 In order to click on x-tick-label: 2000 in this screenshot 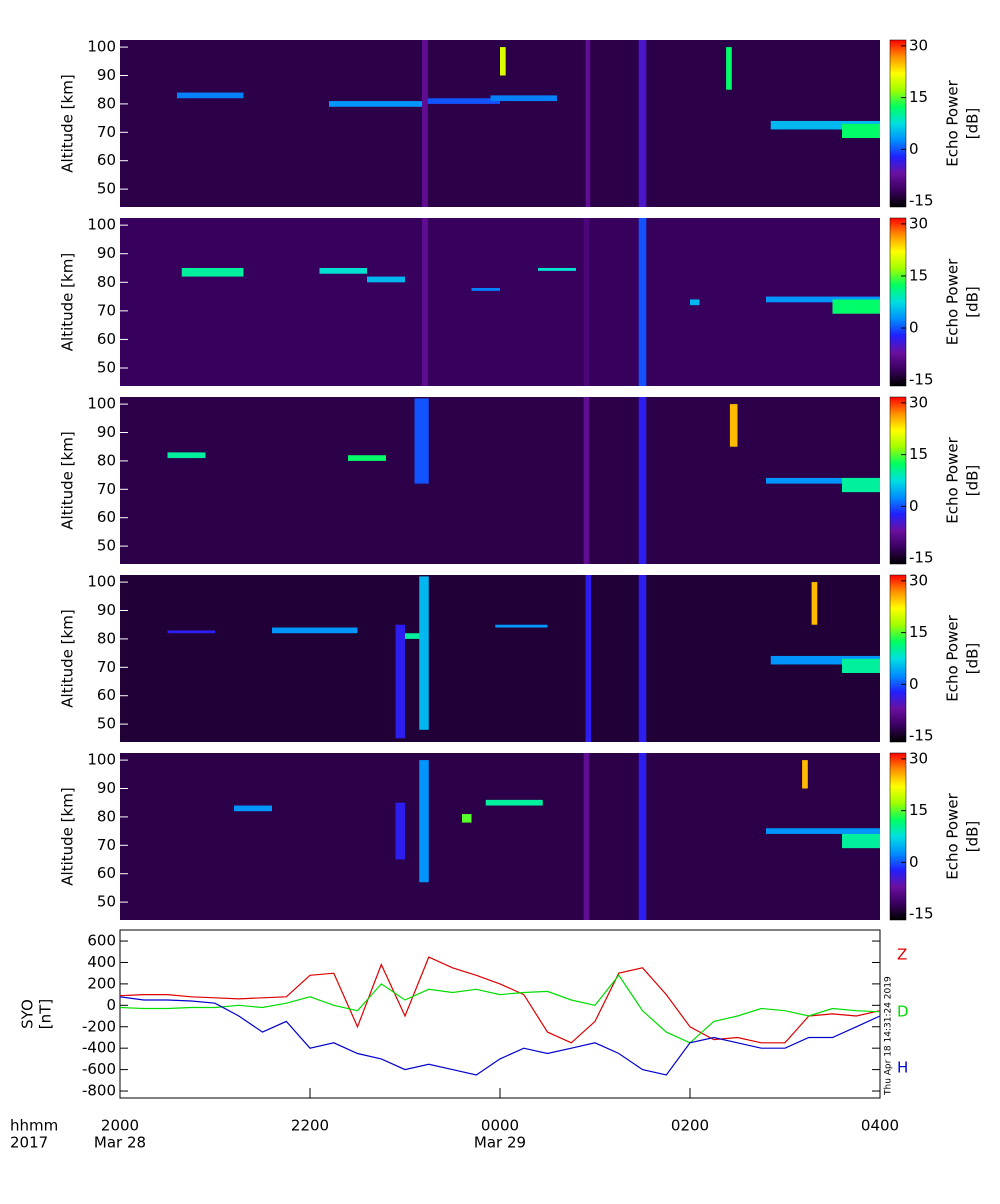, I will do `click(120, 1126)`.